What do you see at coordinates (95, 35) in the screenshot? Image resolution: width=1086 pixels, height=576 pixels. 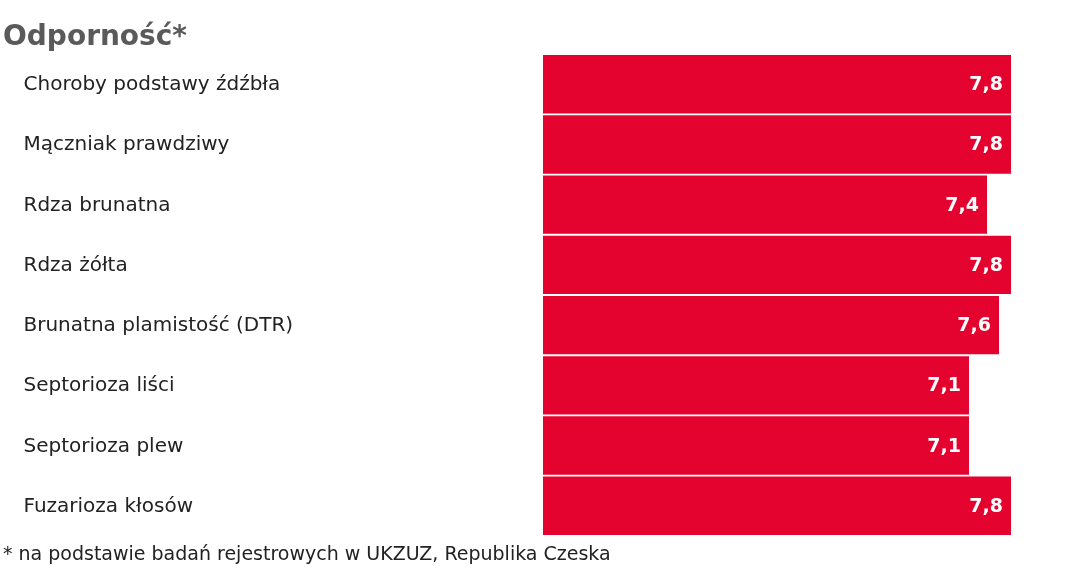 I see `text: Odporność*` at bounding box center [95, 35].